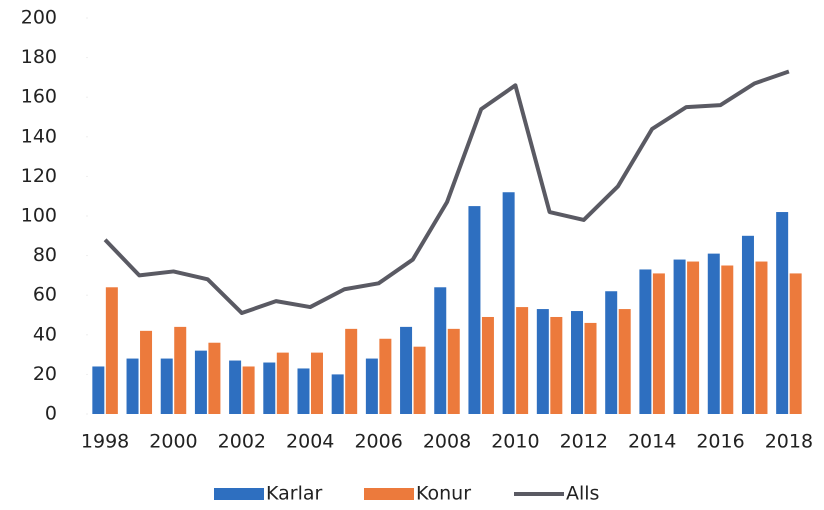 This screenshot has height=510, width=824. I want to click on x-tick-label: 2002, so click(242, 442).